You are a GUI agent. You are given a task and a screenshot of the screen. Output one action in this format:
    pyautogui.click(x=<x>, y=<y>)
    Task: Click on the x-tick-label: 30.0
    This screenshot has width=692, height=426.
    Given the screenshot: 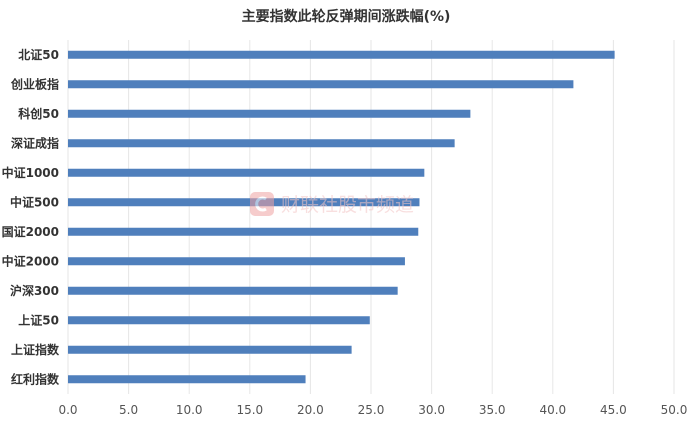 What is the action you would take?
    pyautogui.click(x=431, y=410)
    